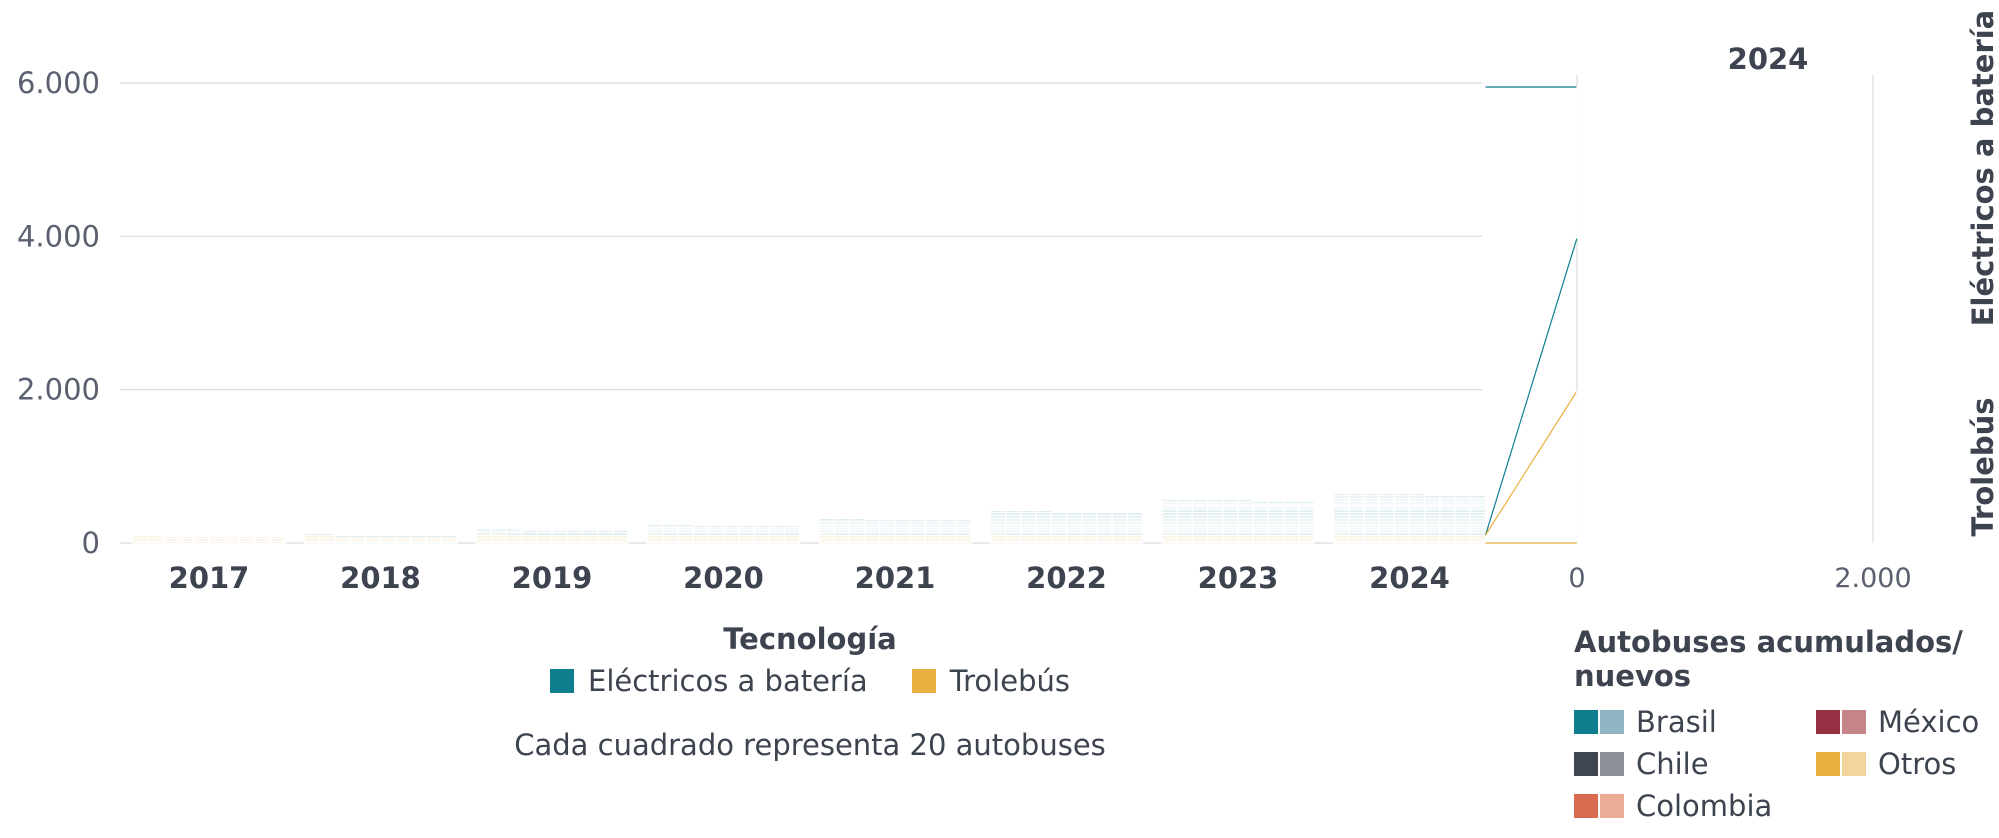 This screenshot has height=838, width=1999. I want to click on year-stack-2024, so click(1409, 518).